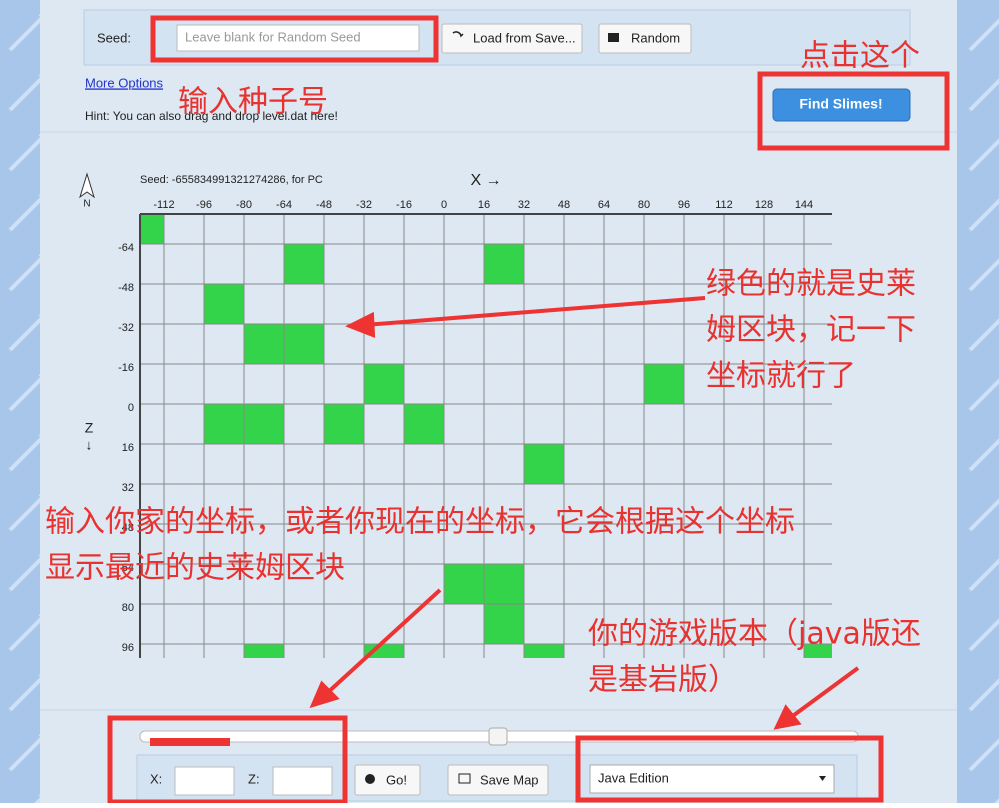 The height and width of the screenshot is (808, 999). I want to click on z-tick-label: 96, so click(128, 648).